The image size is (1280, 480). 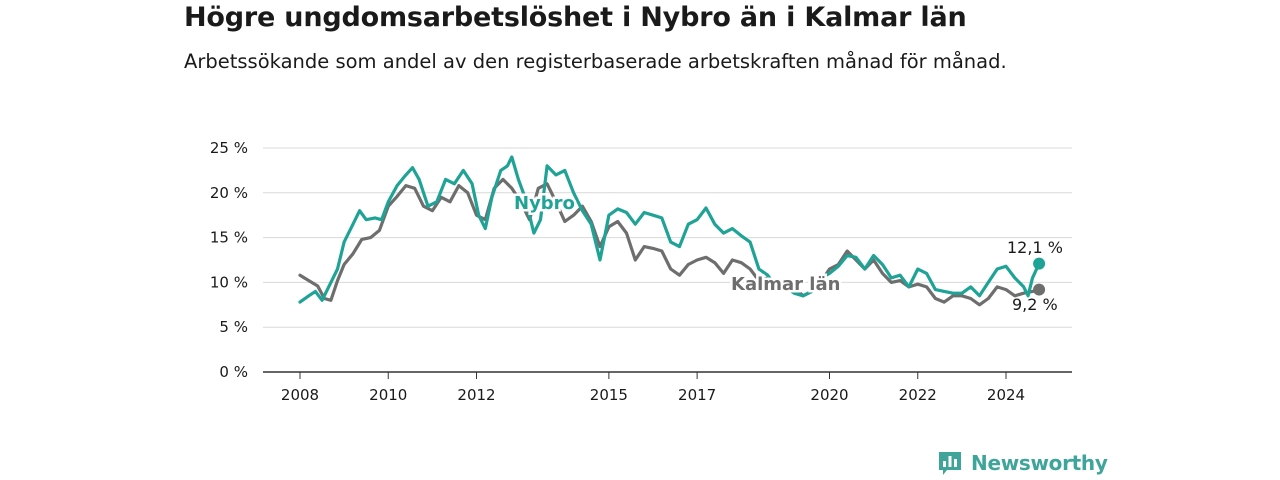 What do you see at coordinates (229, 193) in the screenshot?
I see `y-tick-label: 20 %` at bounding box center [229, 193].